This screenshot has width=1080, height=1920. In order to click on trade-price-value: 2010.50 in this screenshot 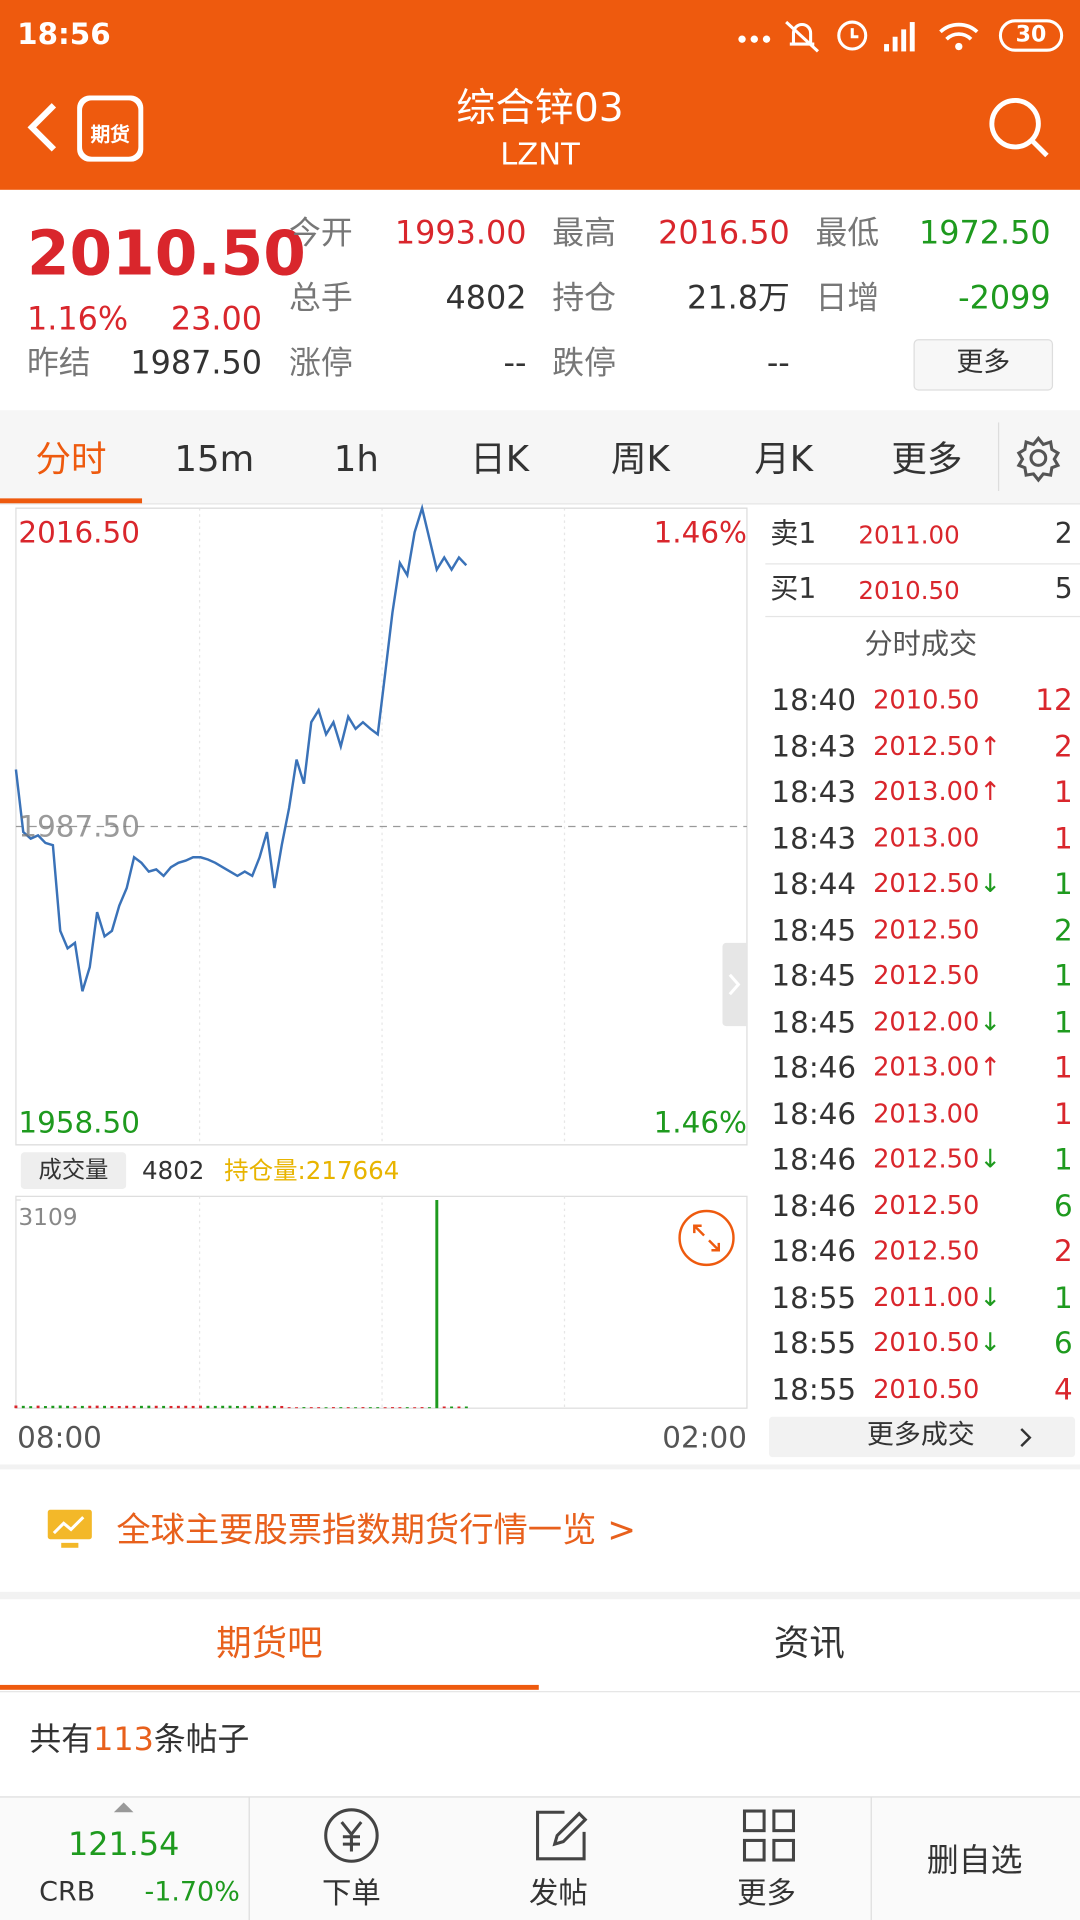, I will do `click(926, 700)`.